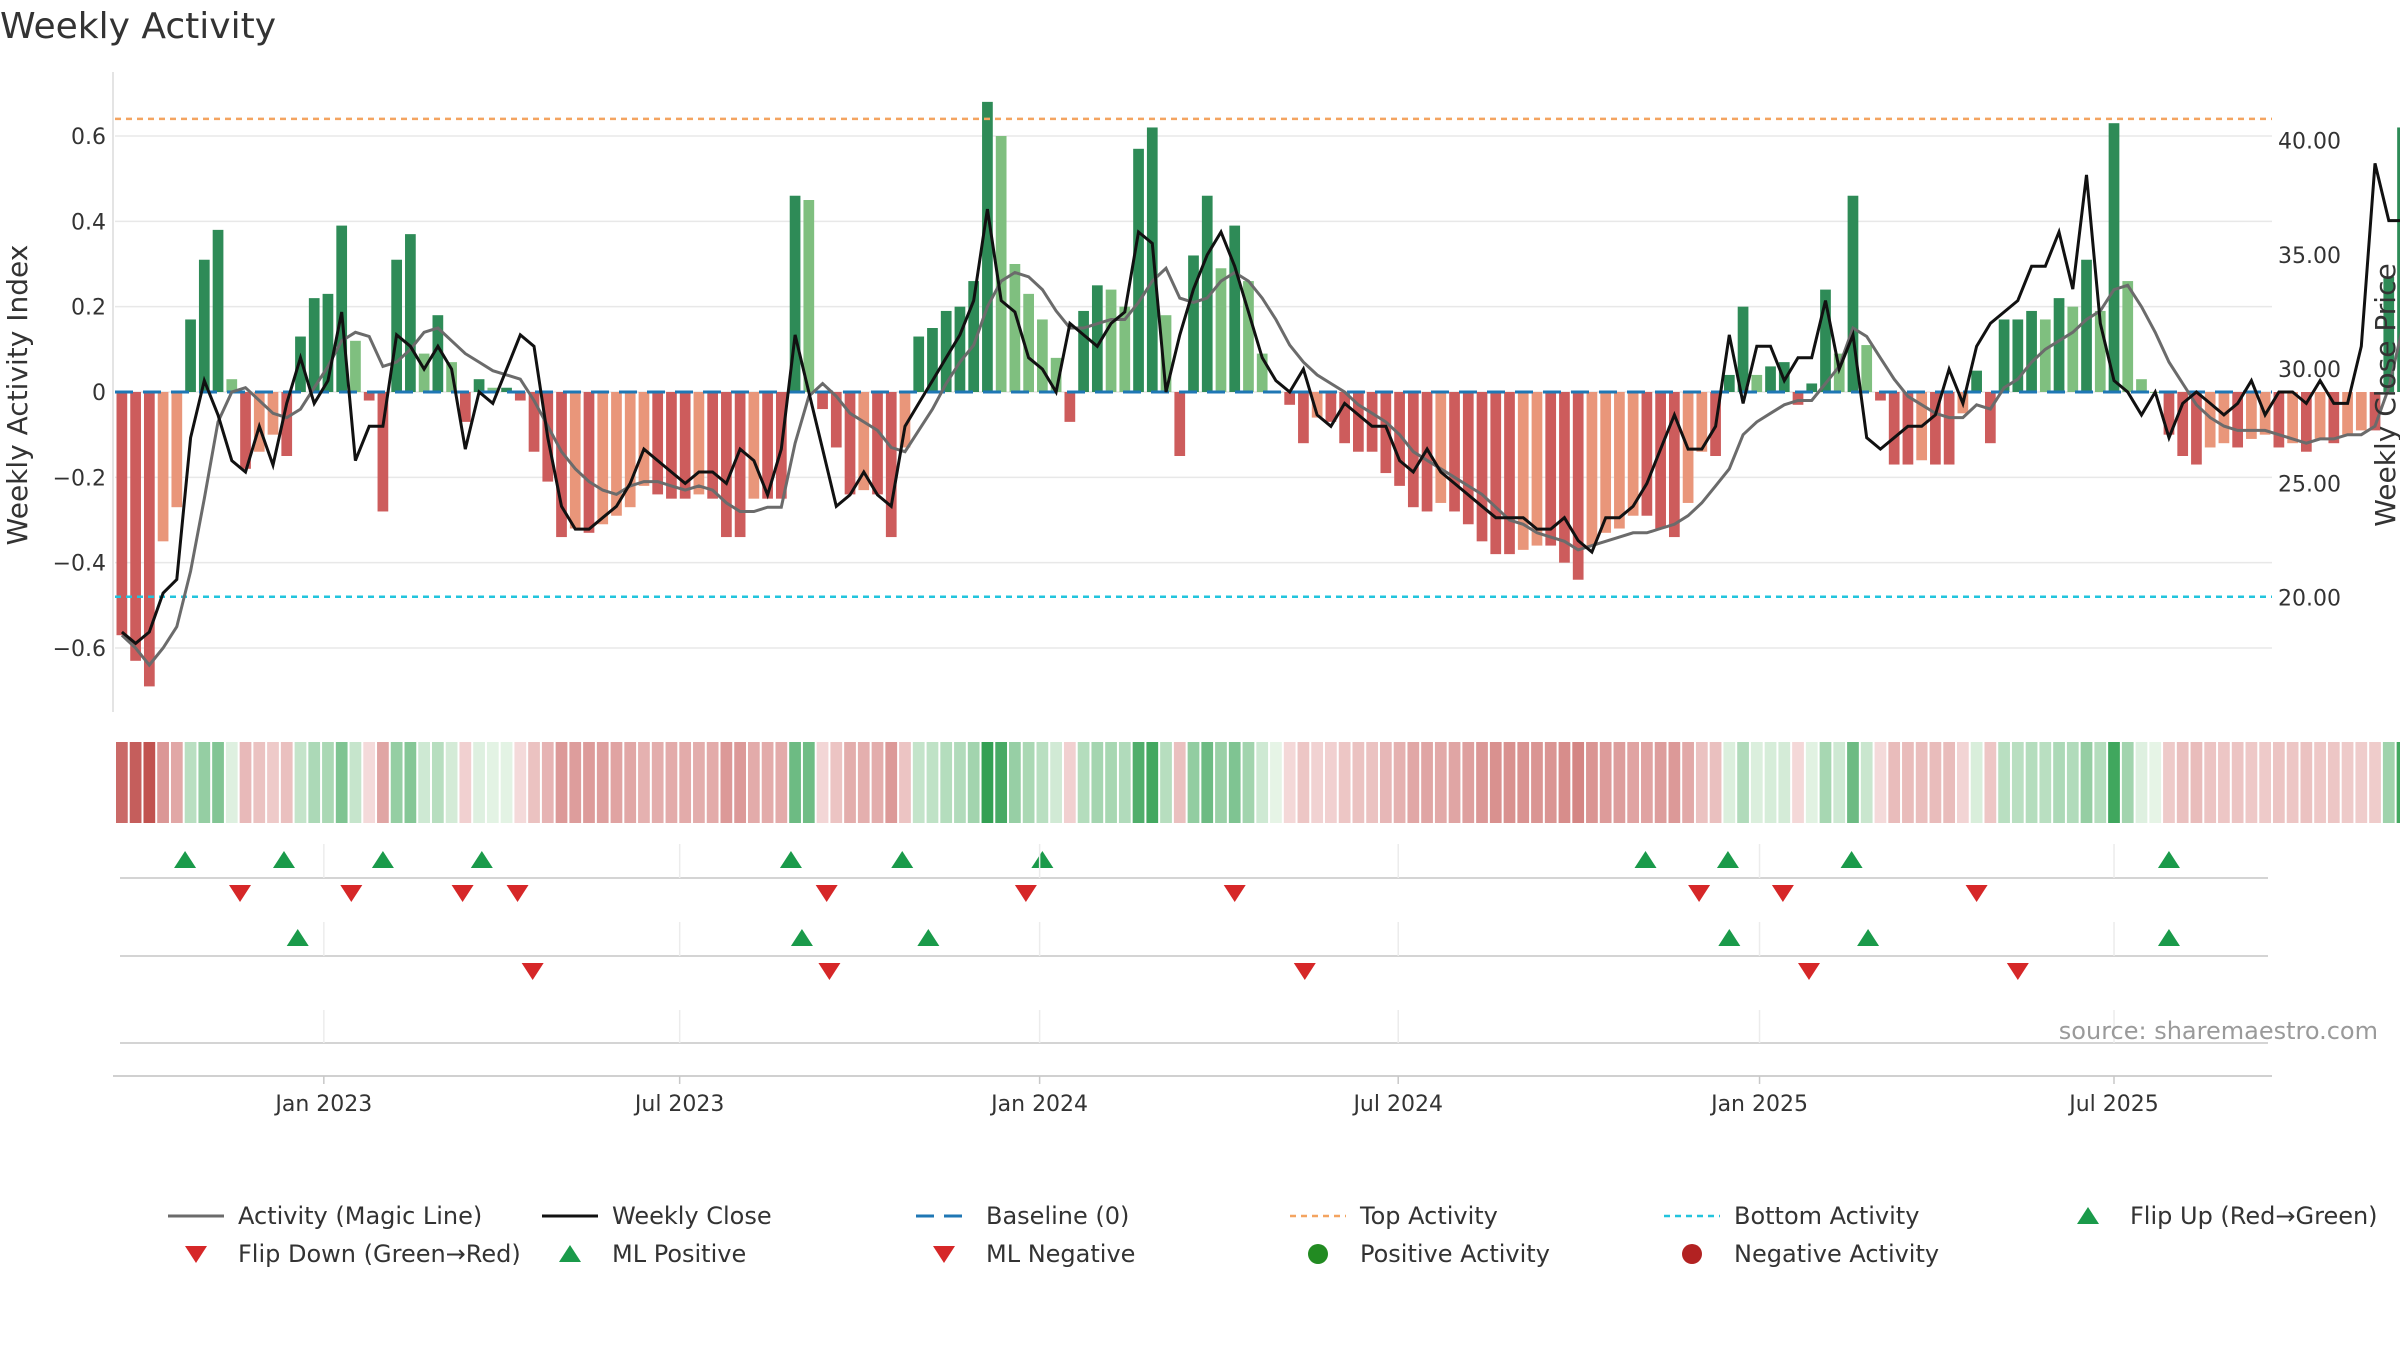 Image resolution: width=2400 pixels, height=1350 pixels. I want to click on chart-title: Weekly Activity, so click(138, 26).